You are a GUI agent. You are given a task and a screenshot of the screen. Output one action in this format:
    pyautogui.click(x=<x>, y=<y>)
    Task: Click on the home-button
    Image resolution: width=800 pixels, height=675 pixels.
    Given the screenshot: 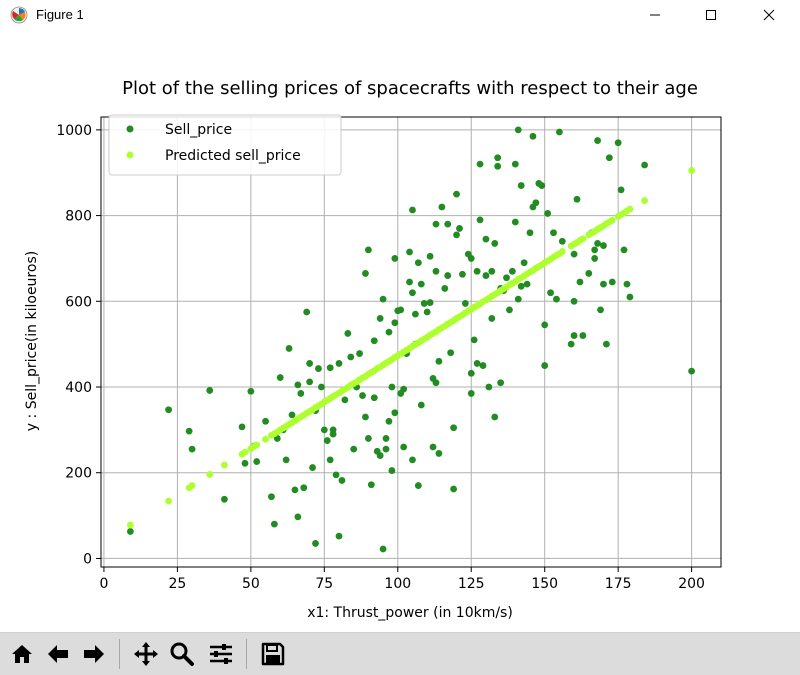 What is the action you would take?
    pyautogui.click(x=22, y=654)
    